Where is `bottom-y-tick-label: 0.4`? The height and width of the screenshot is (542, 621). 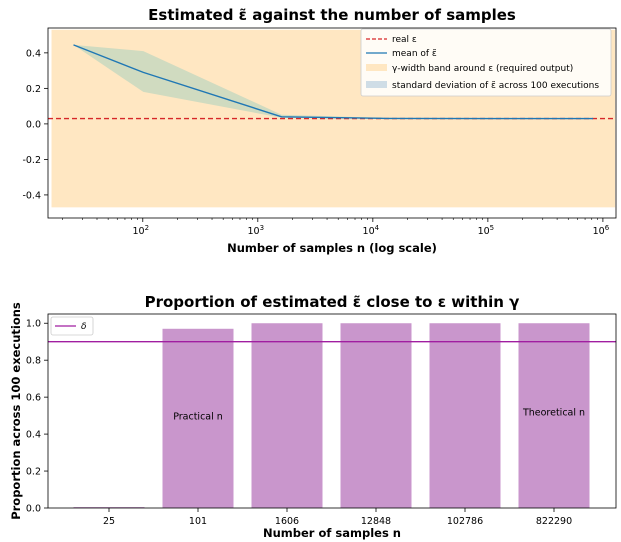
bottom-y-tick-label: 0.4 is located at coordinates (33, 435).